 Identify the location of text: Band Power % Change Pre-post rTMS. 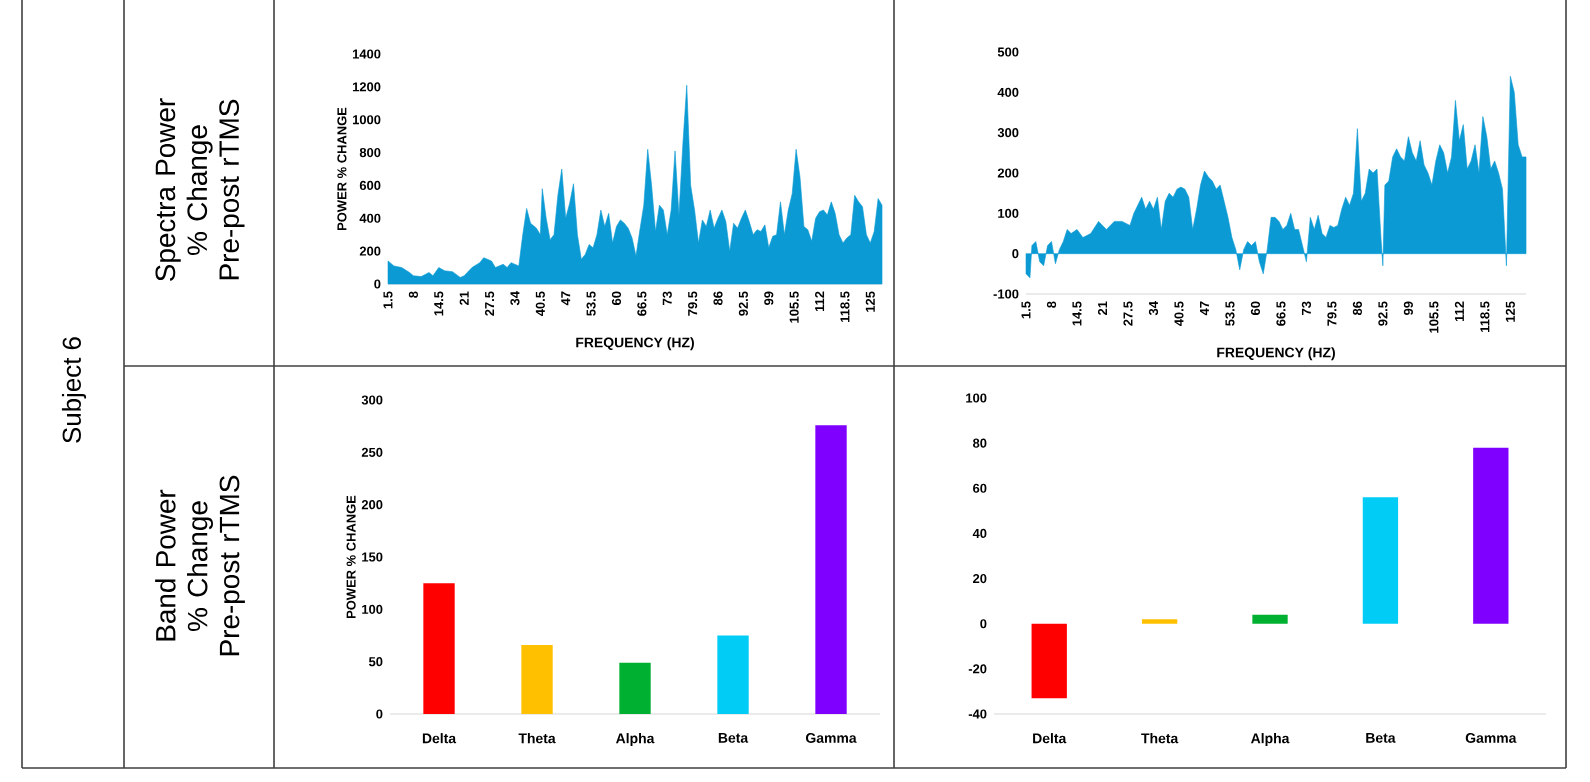
(200, 565).